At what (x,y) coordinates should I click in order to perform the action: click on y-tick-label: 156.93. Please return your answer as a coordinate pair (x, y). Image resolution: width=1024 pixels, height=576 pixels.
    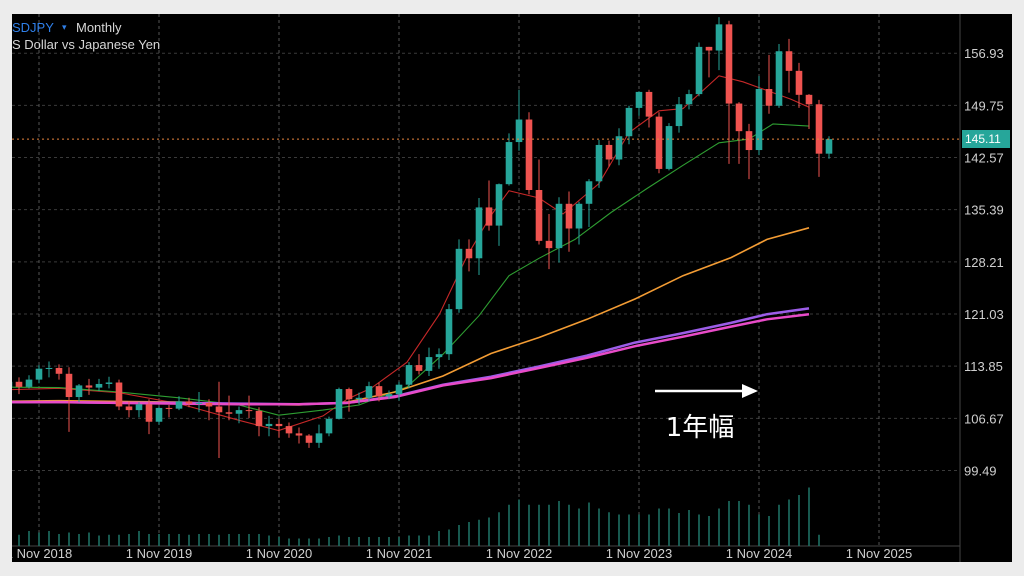
    Looking at the image, I should click on (984, 53).